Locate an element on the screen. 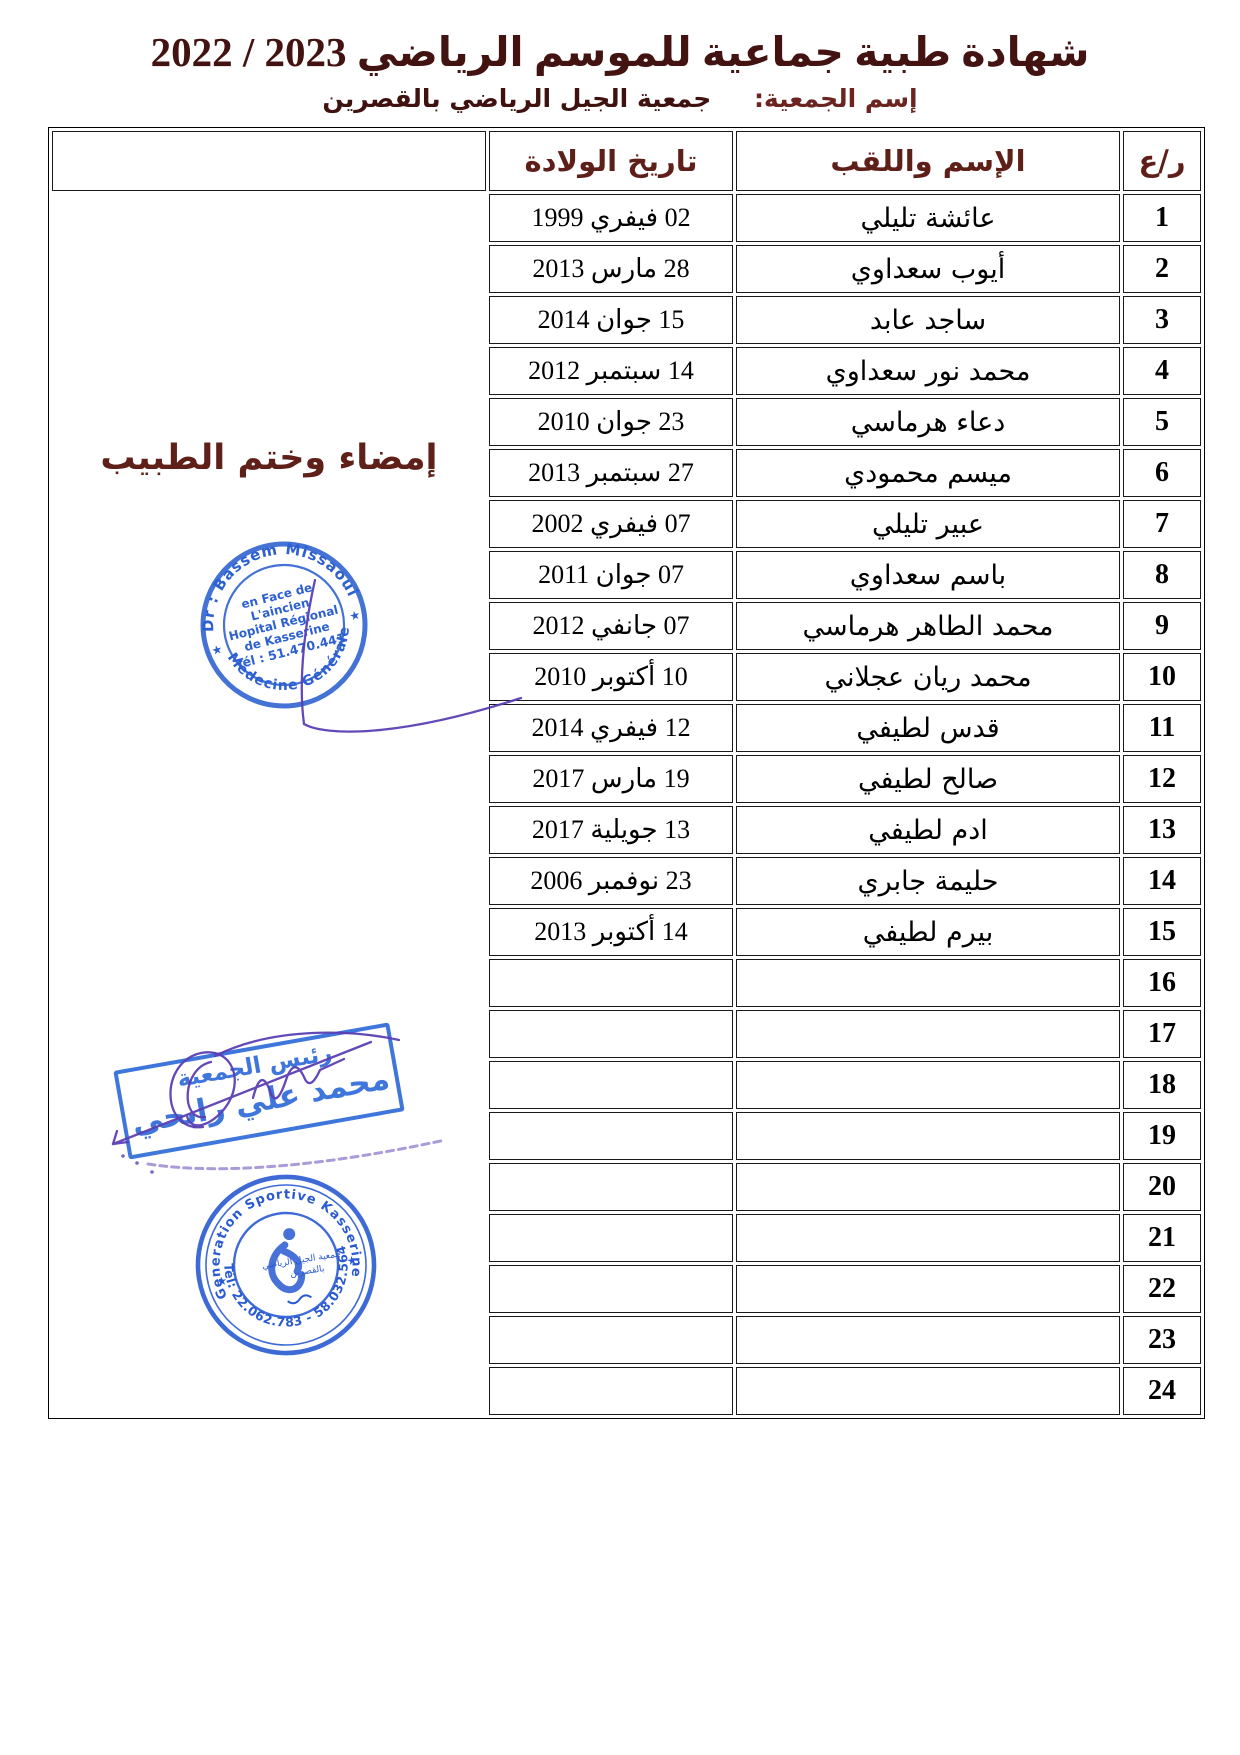  association-name: جمعية الجيل الرياضي بالقصرين is located at coordinates (517, 98).